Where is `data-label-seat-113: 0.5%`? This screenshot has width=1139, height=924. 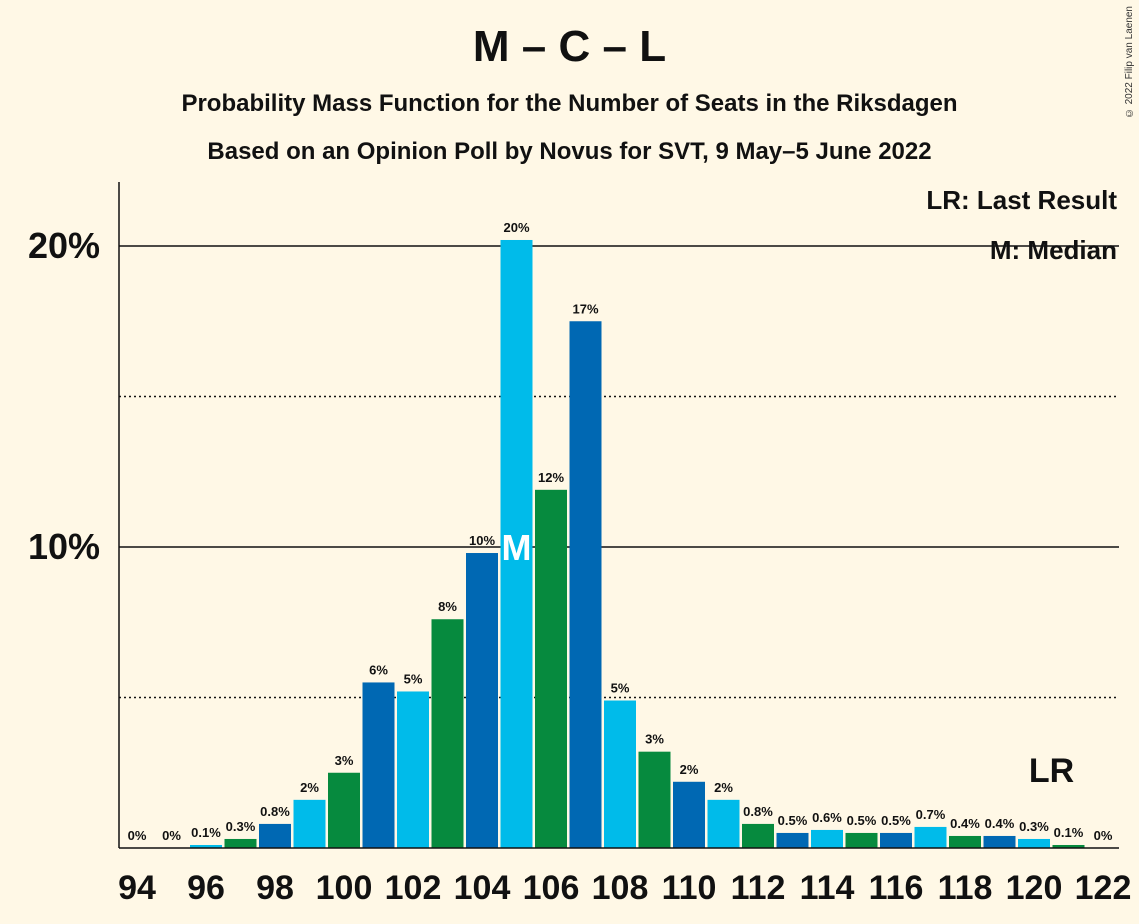
data-label-seat-113: 0.5% is located at coordinates (793, 820).